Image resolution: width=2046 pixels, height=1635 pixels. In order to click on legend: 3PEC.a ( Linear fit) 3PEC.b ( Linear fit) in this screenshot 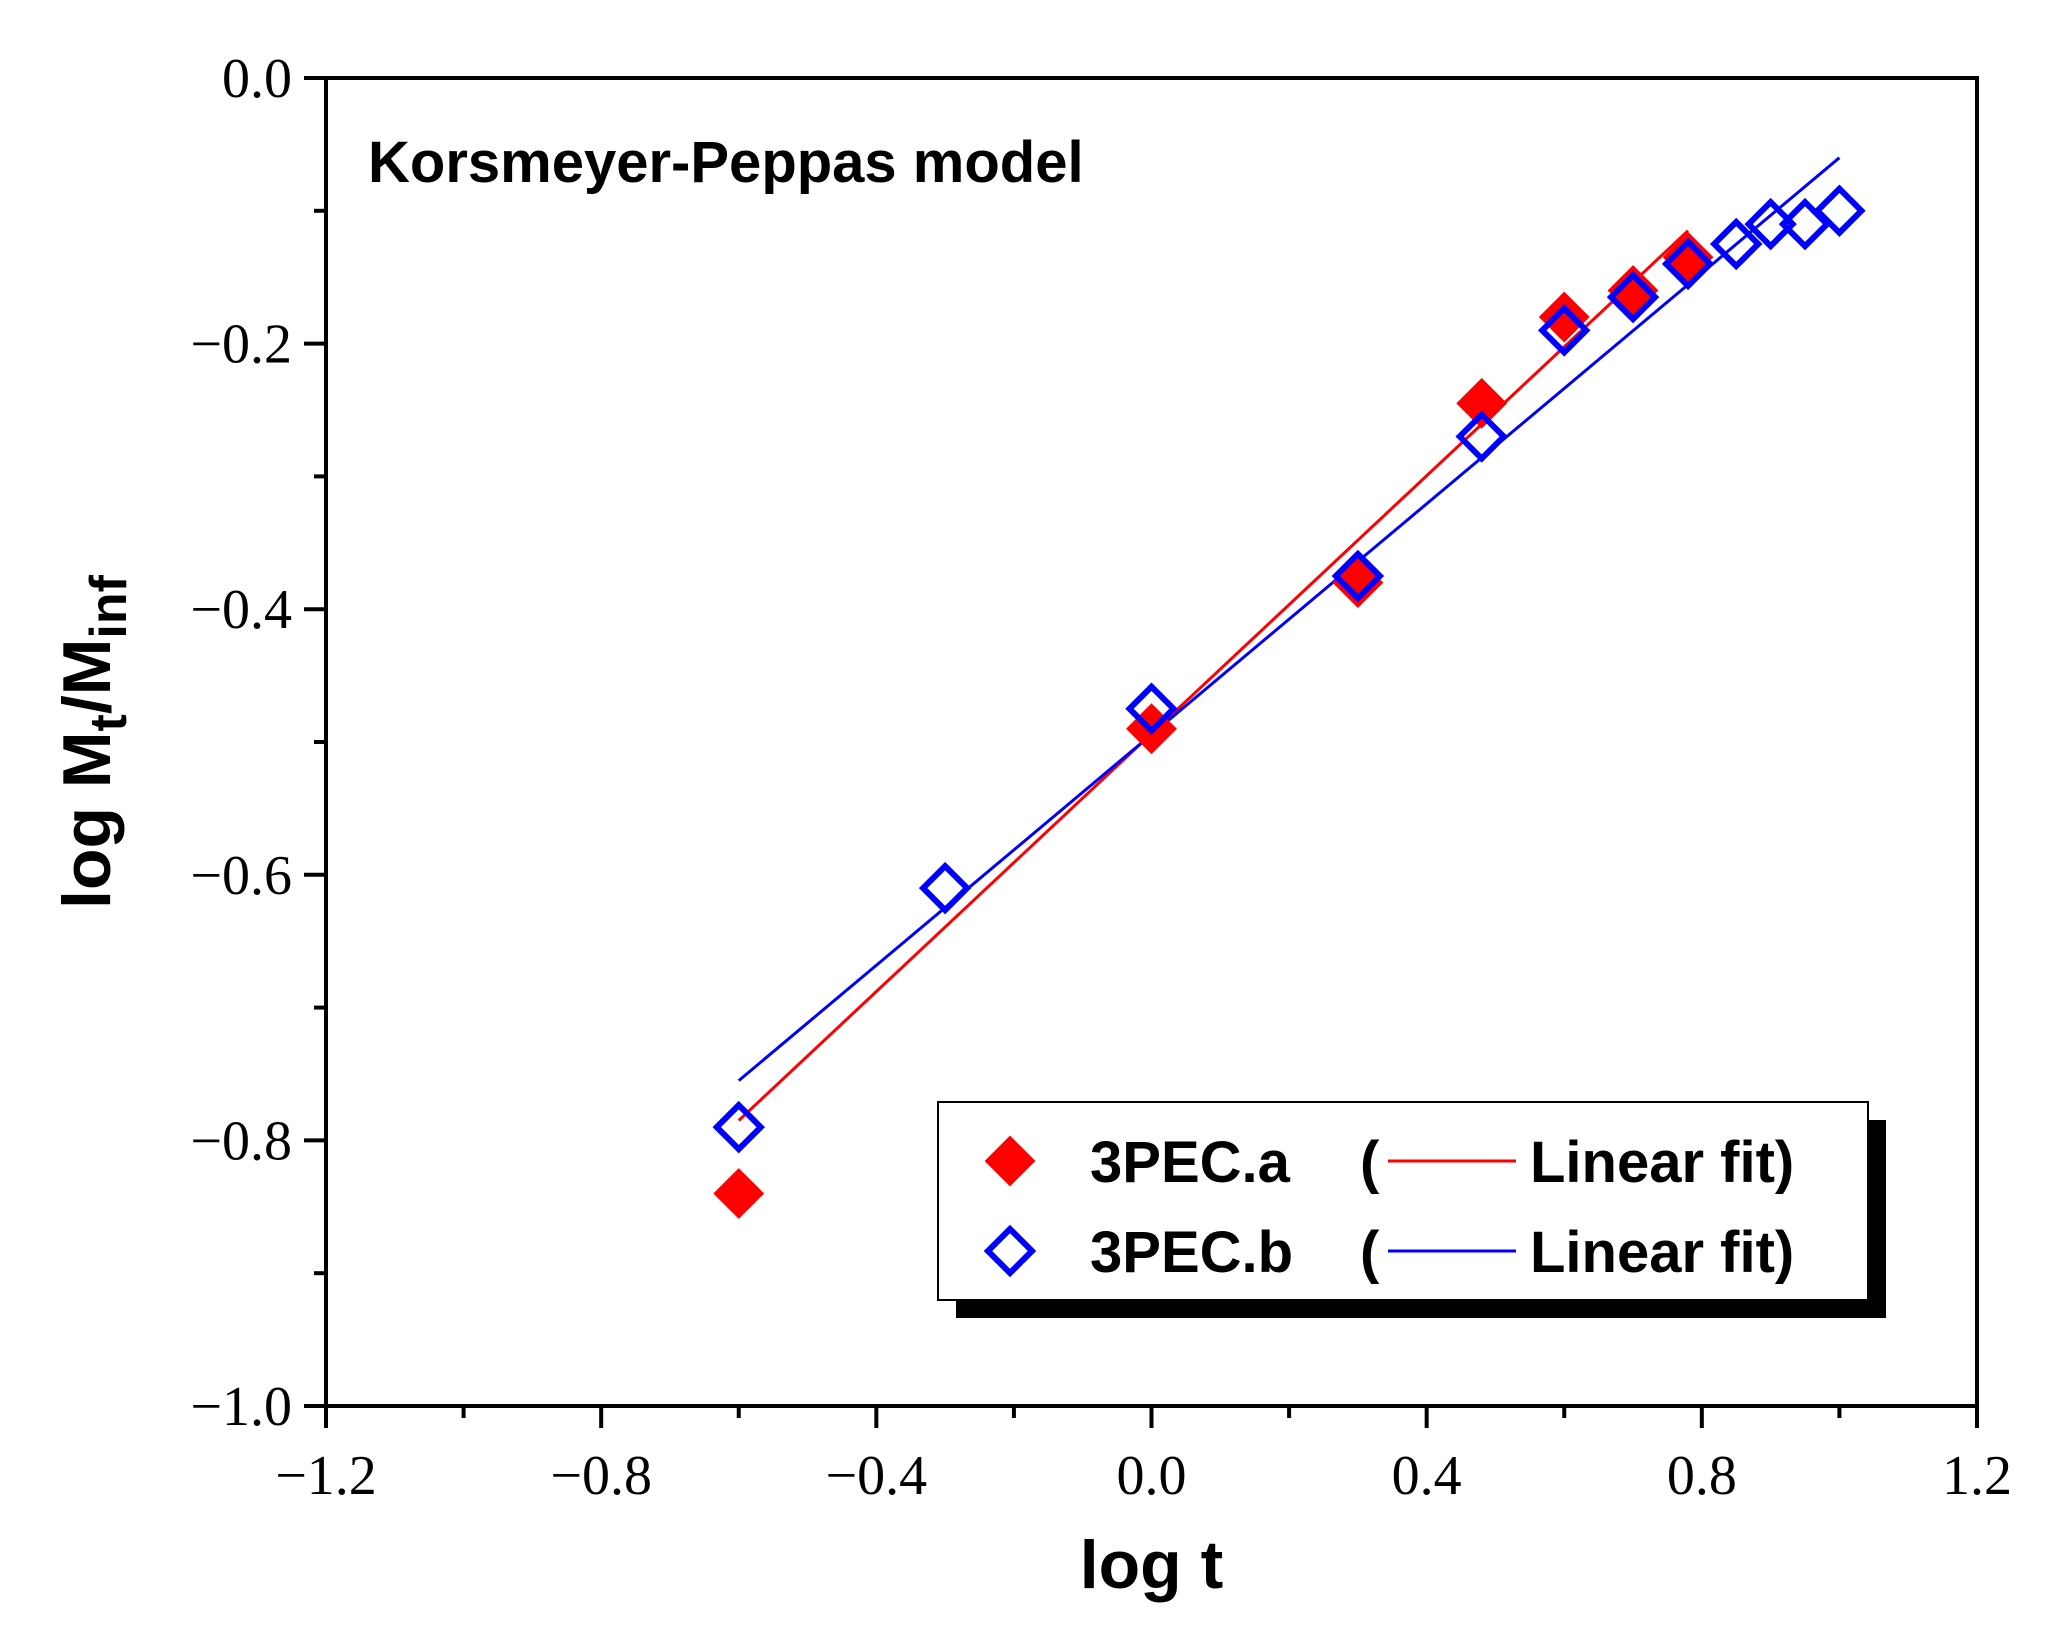, I will do `click(1411, 1209)`.